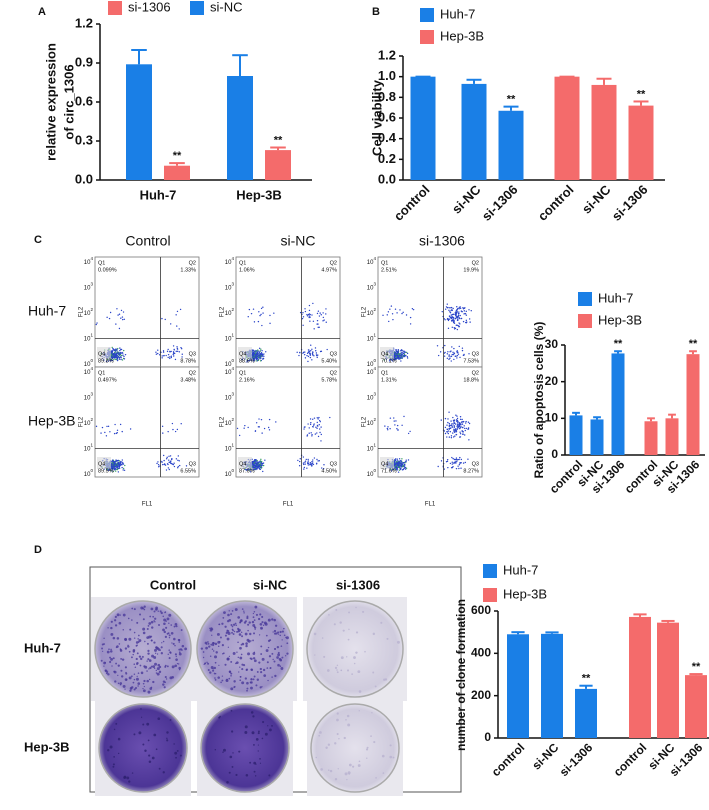  I want to click on quadrant-percent: 1.06%, so click(247, 270).